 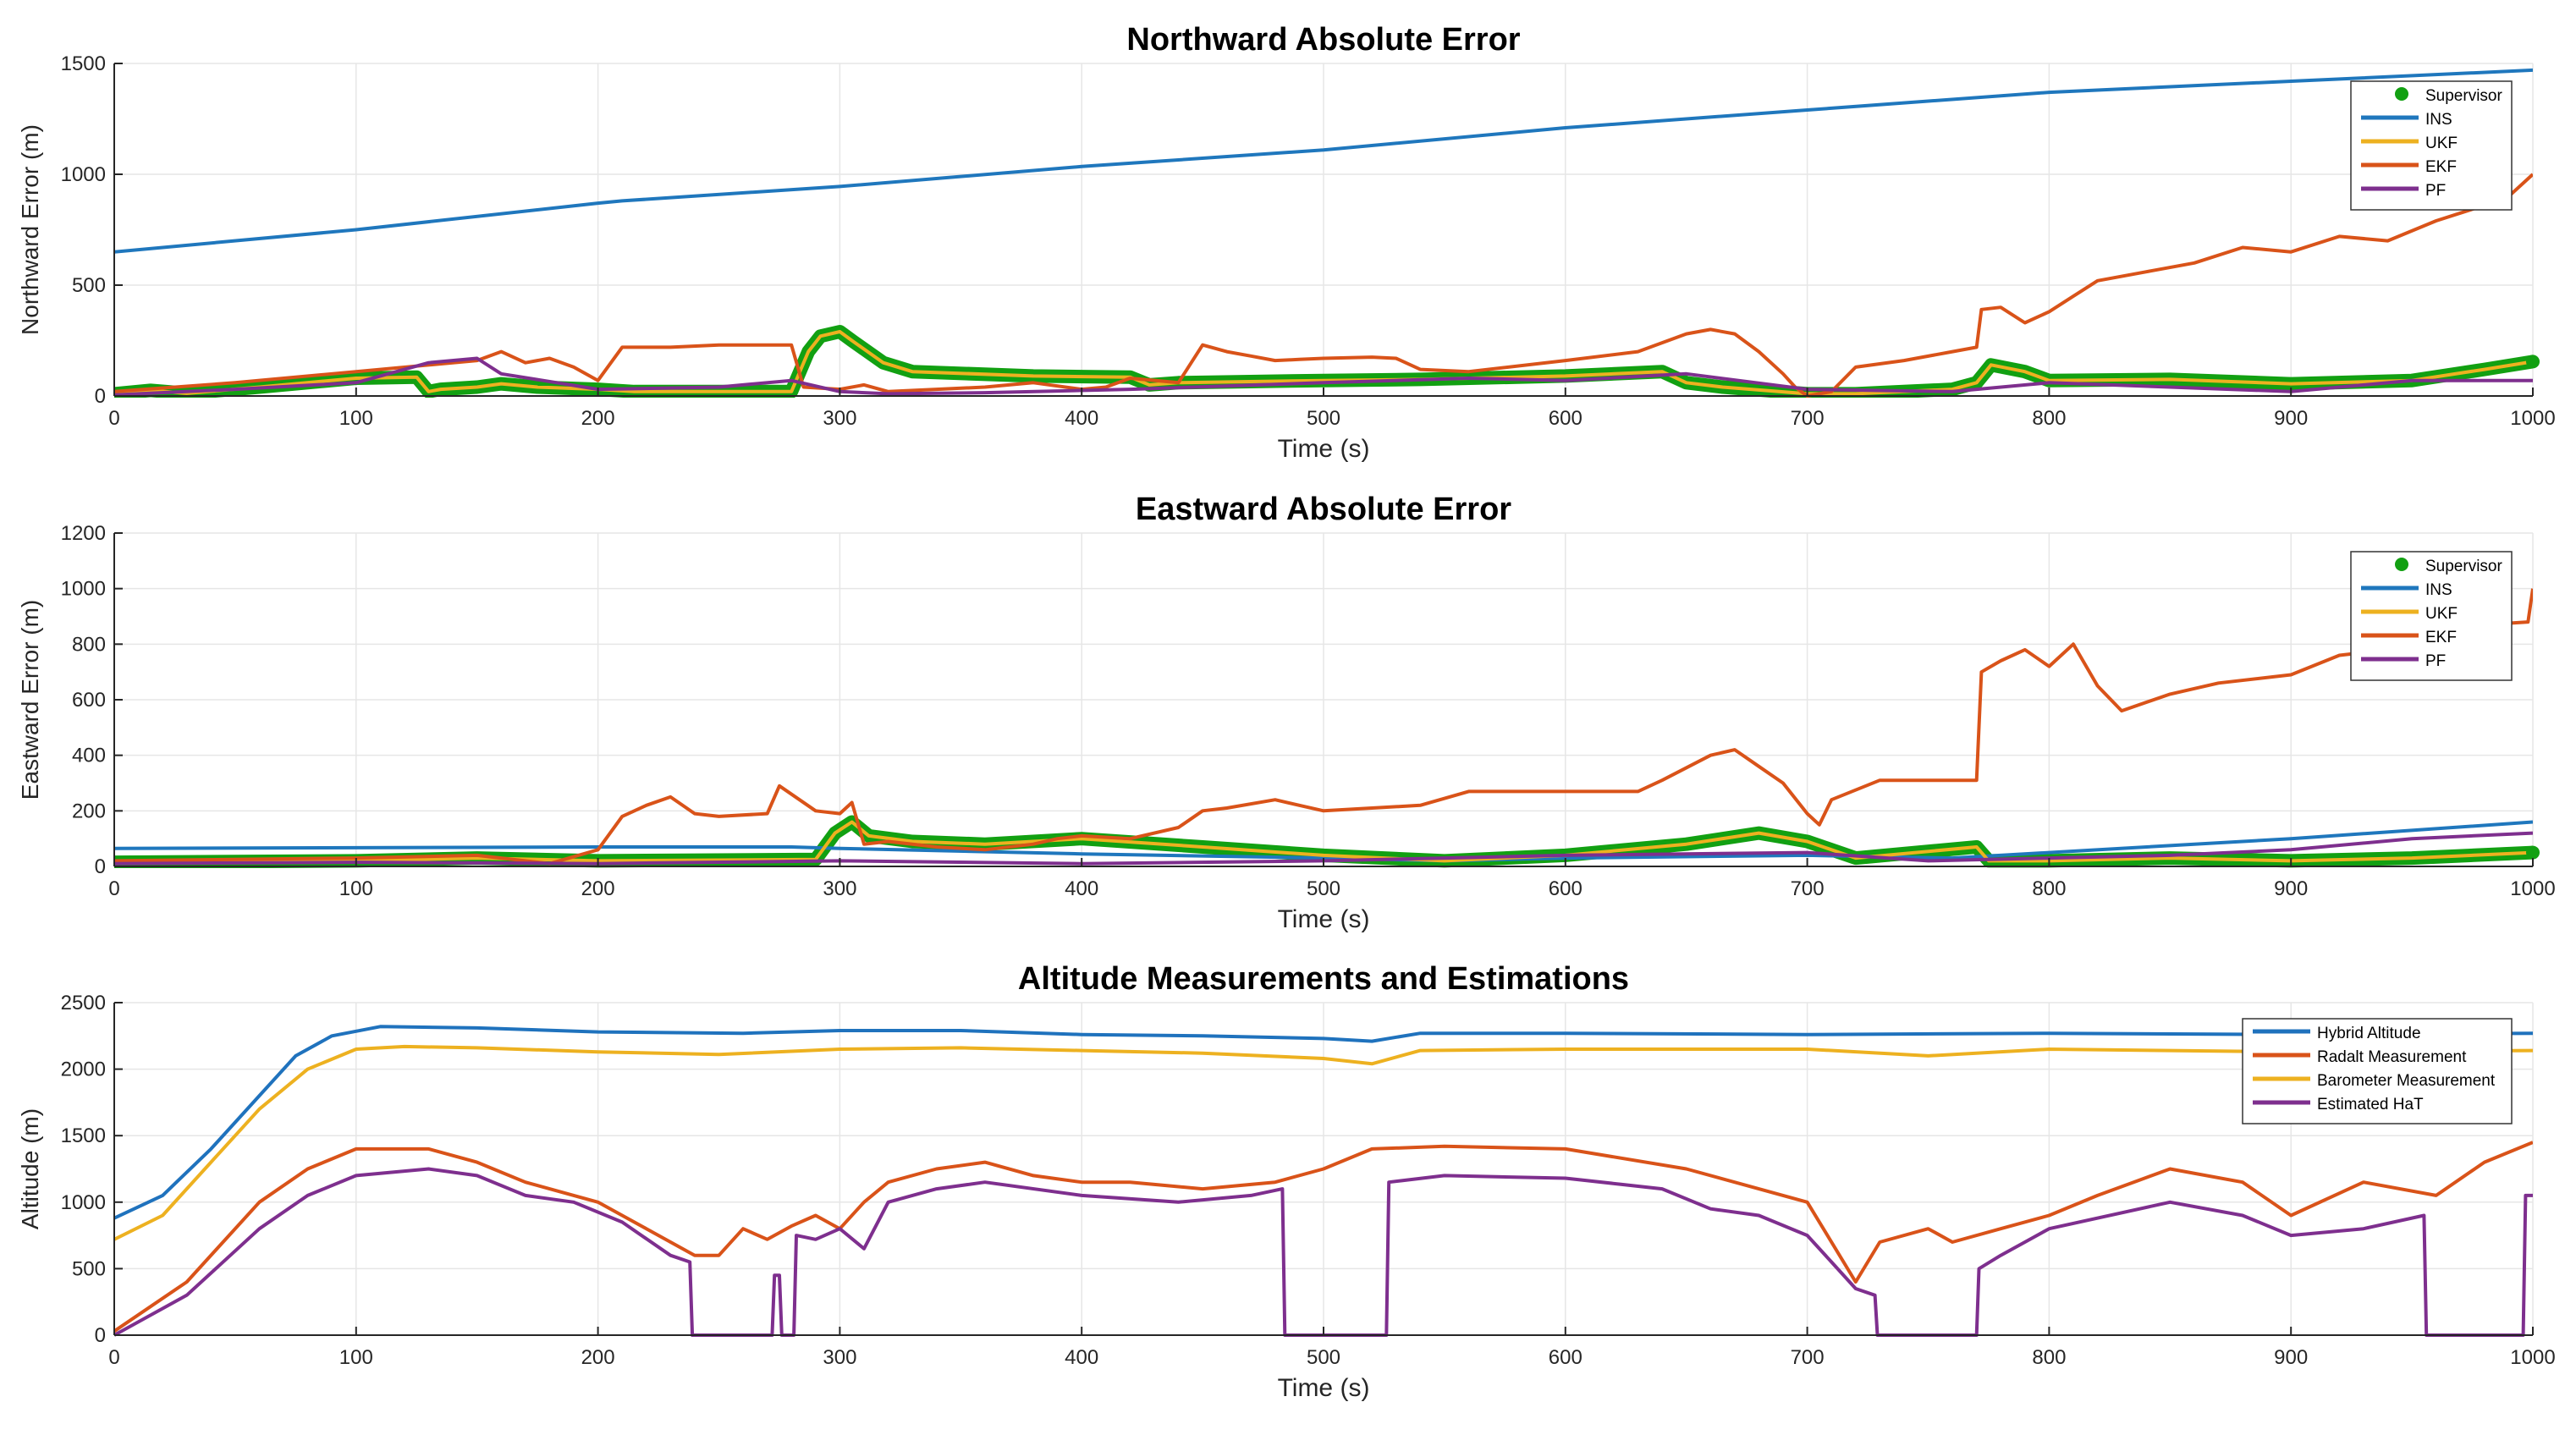 What do you see at coordinates (1323, 510) in the screenshot?
I see `chart-title: Eastward Absolute Error` at bounding box center [1323, 510].